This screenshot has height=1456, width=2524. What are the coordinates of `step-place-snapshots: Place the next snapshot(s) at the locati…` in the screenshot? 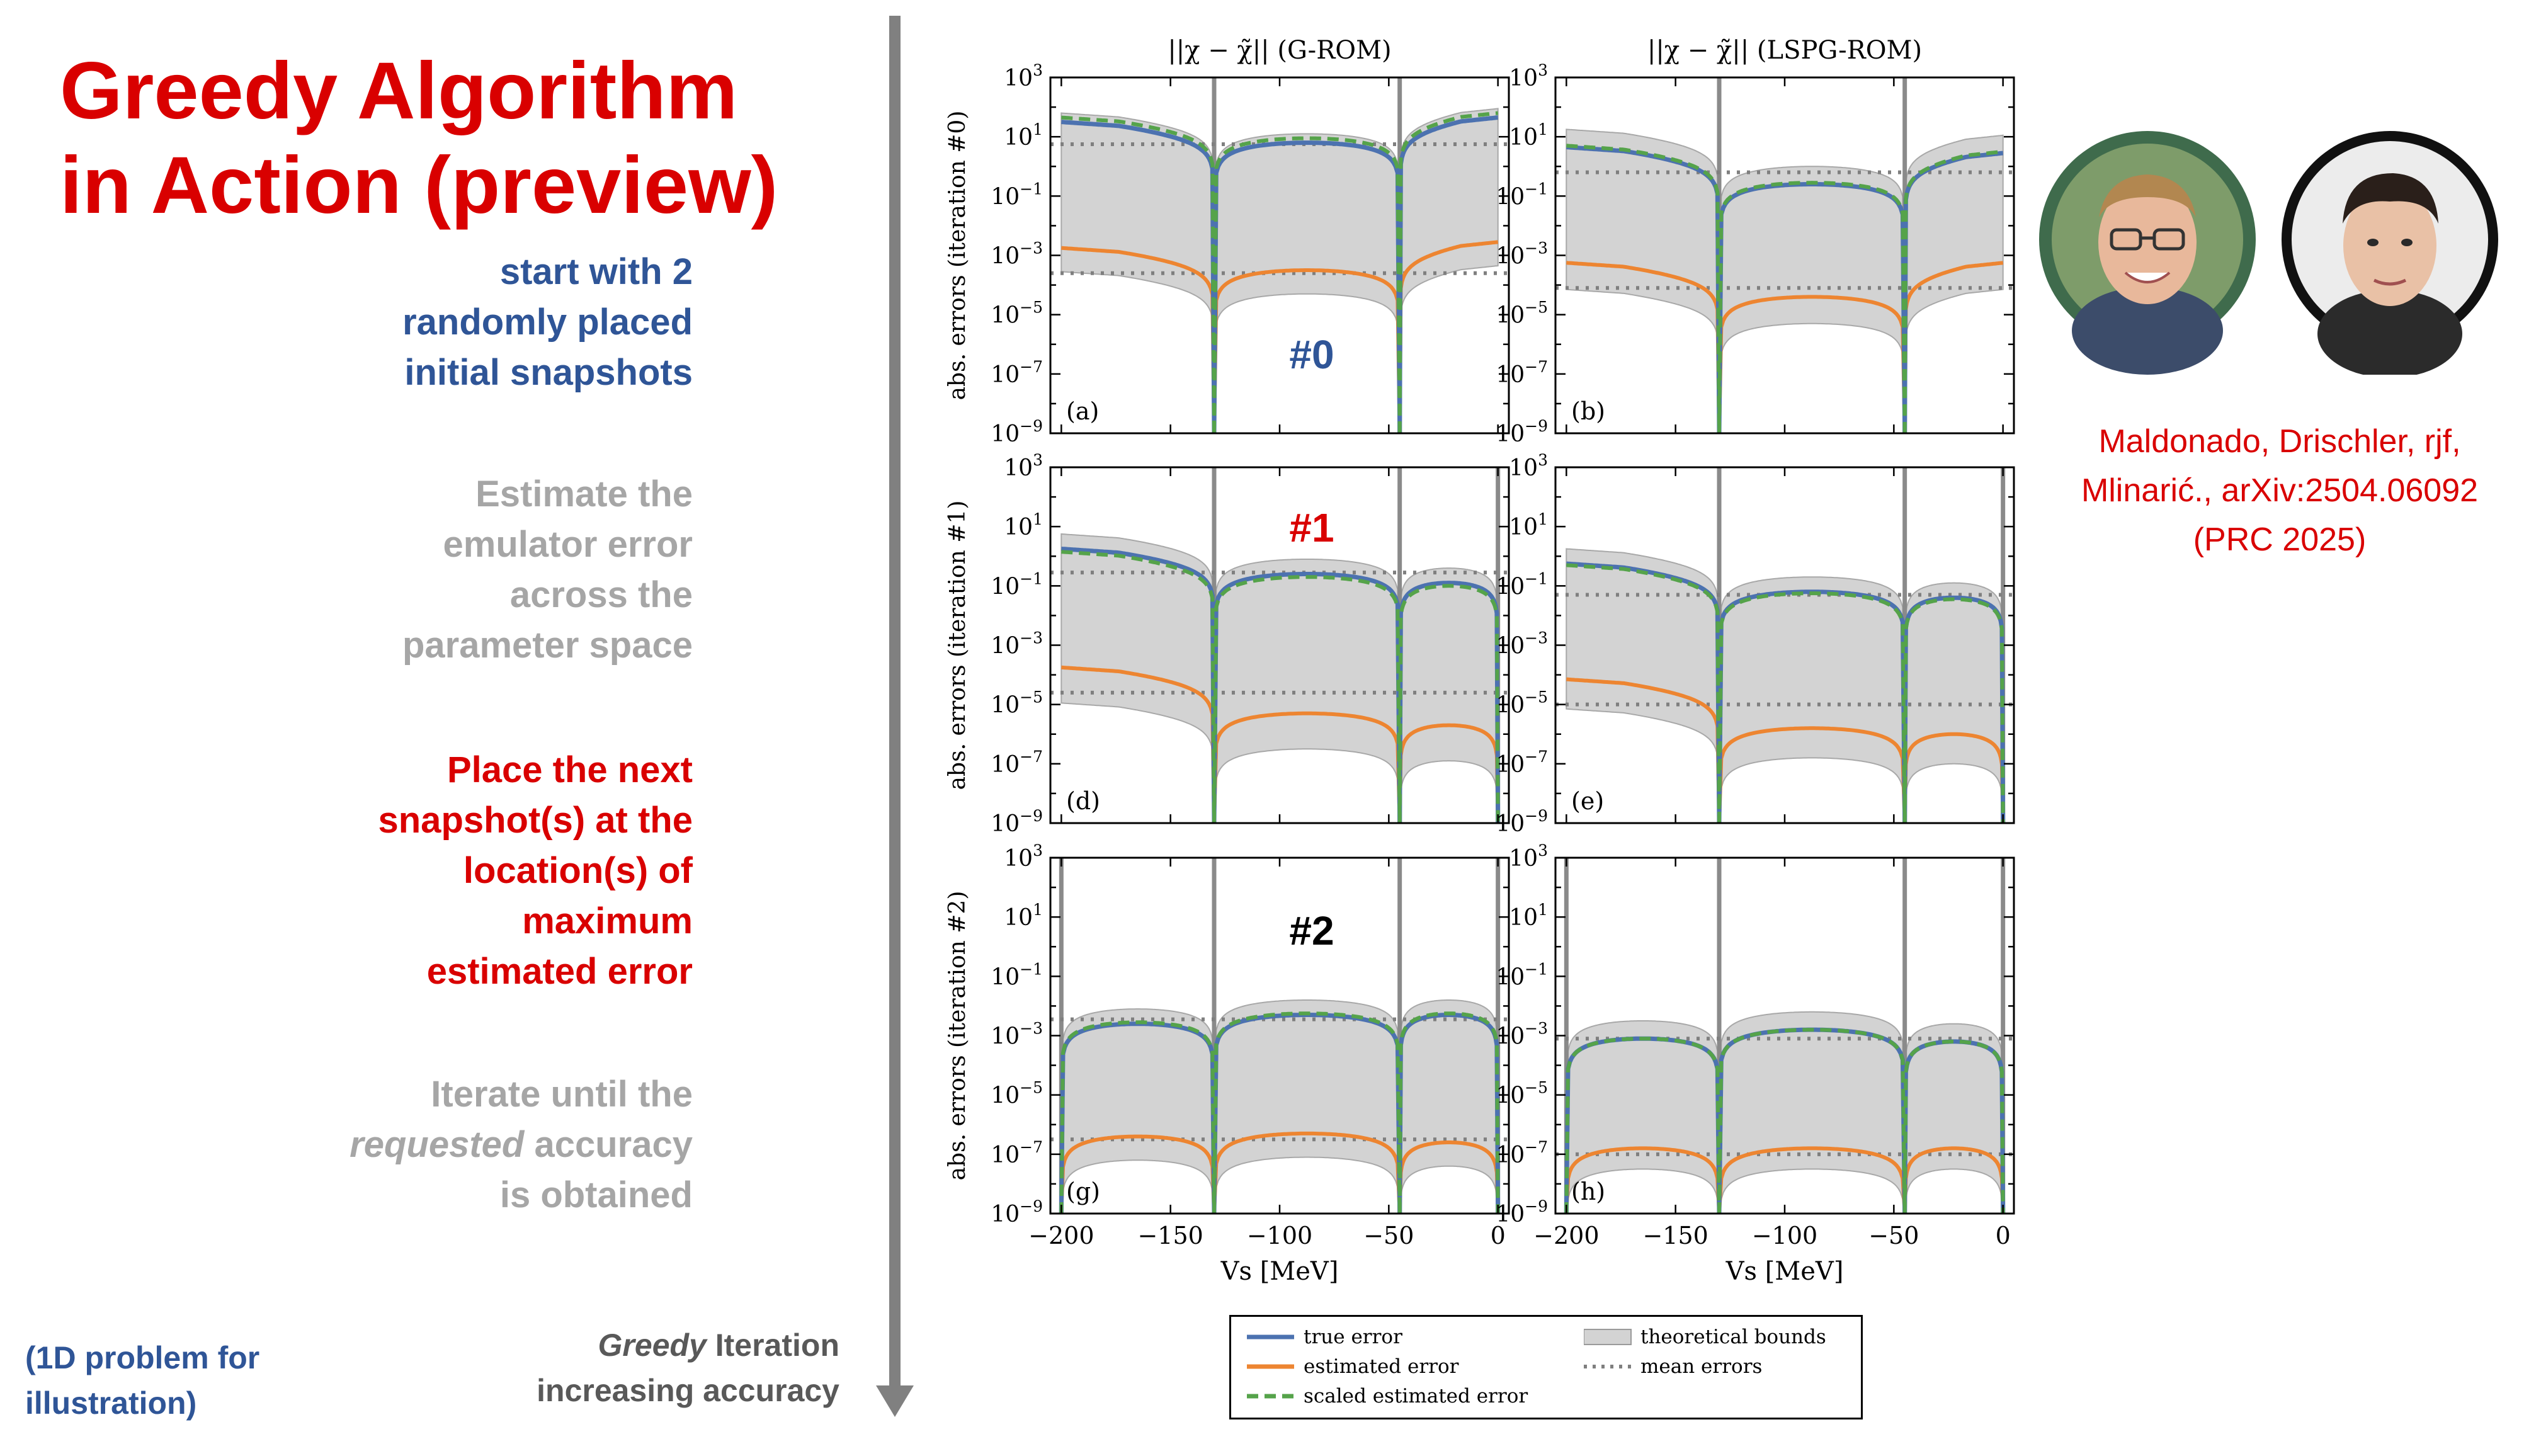 It's located at (535, 871).